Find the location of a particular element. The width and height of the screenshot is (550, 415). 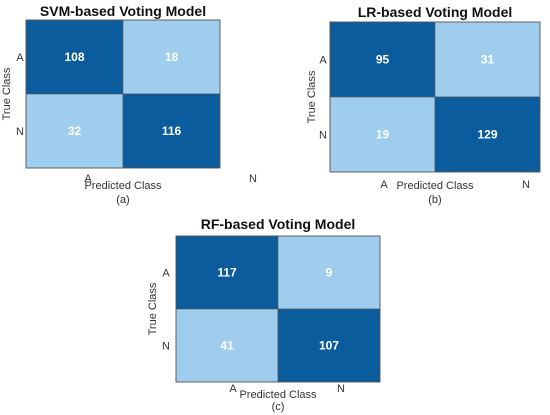

subfigure-caption: (b) is located at coordinates (434, 200).